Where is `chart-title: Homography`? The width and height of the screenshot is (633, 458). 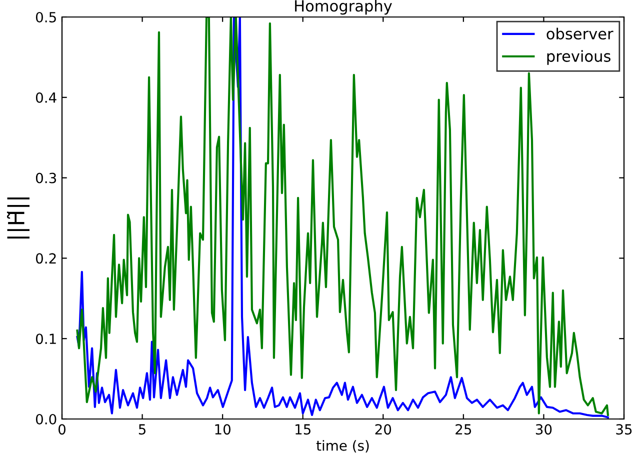 chart-title: Homography is located at coordinates (343, 7).